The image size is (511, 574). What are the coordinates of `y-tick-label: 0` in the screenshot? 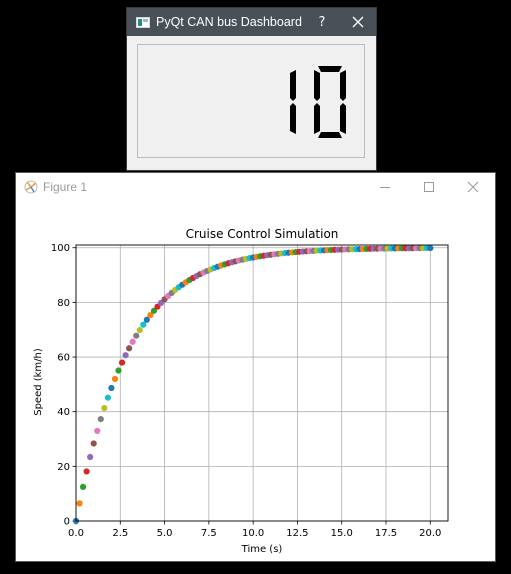 It's located at (67, 522).